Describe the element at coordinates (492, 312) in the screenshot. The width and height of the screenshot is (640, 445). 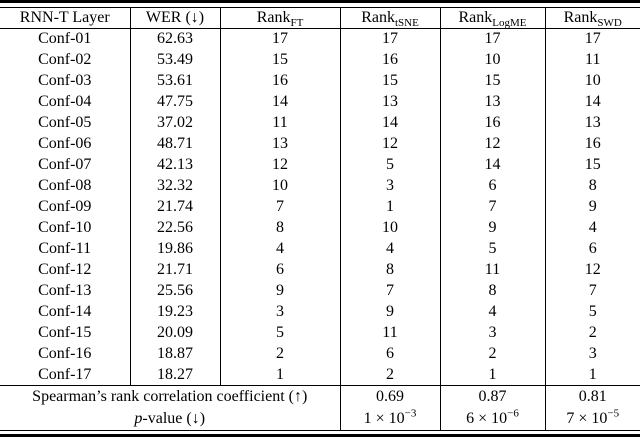
I see `rank-logme-cell: 4` at that location.